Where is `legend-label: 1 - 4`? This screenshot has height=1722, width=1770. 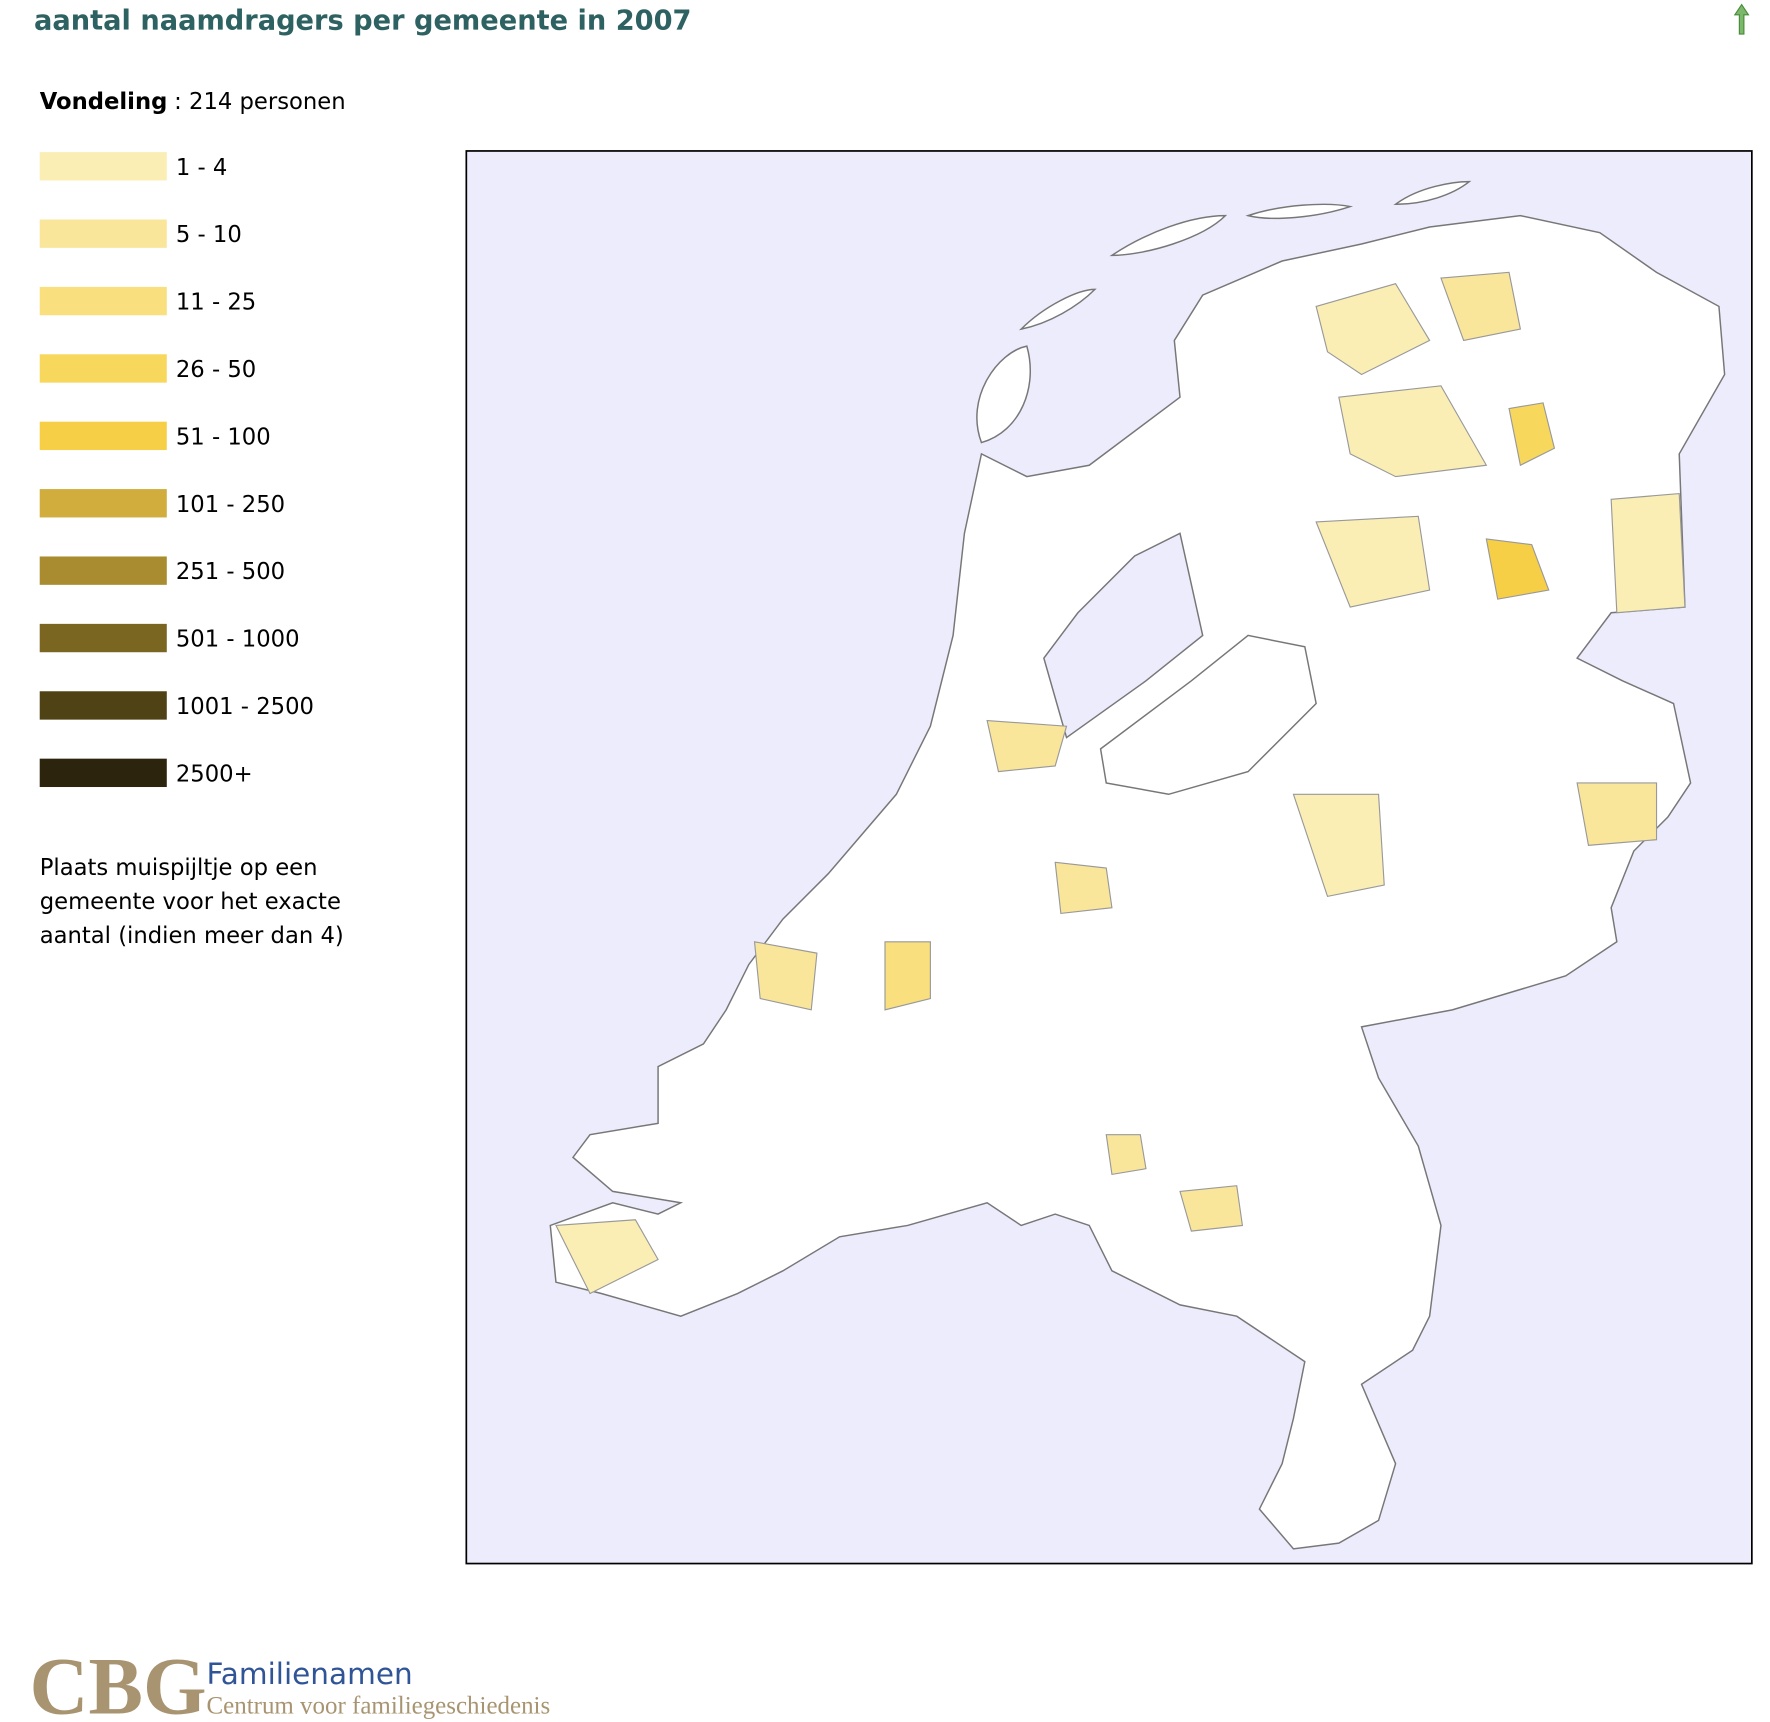
legend-label: 1 - 4 is located at coordinates (201, 168).